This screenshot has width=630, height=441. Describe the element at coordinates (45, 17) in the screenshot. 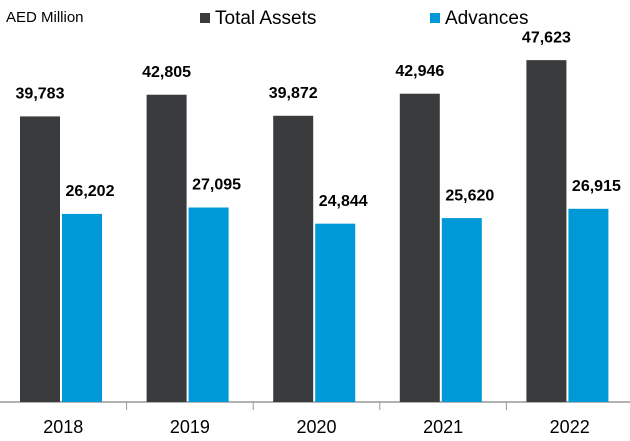

I see `unit-label: AED Million` at that location.